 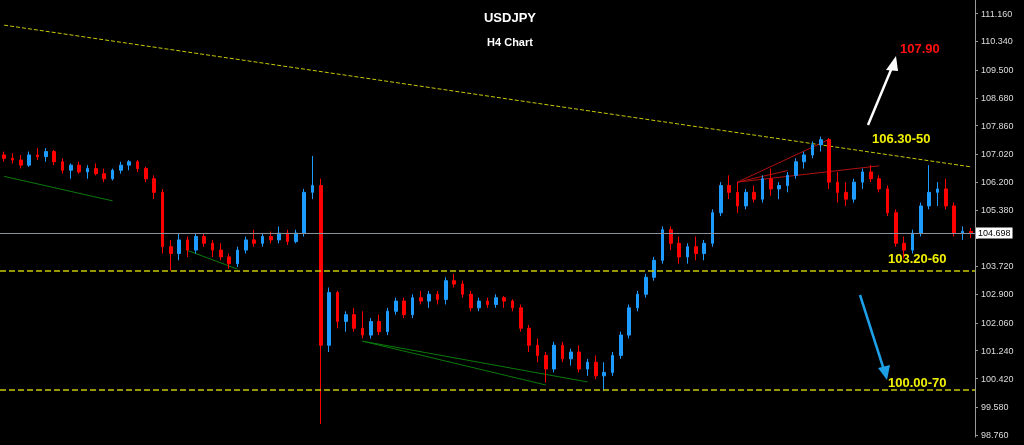 What do you see at coordinates (997, 266) in the screenshot?
I see `y-tick-label: 103.720` at bounding box center [997, 266].